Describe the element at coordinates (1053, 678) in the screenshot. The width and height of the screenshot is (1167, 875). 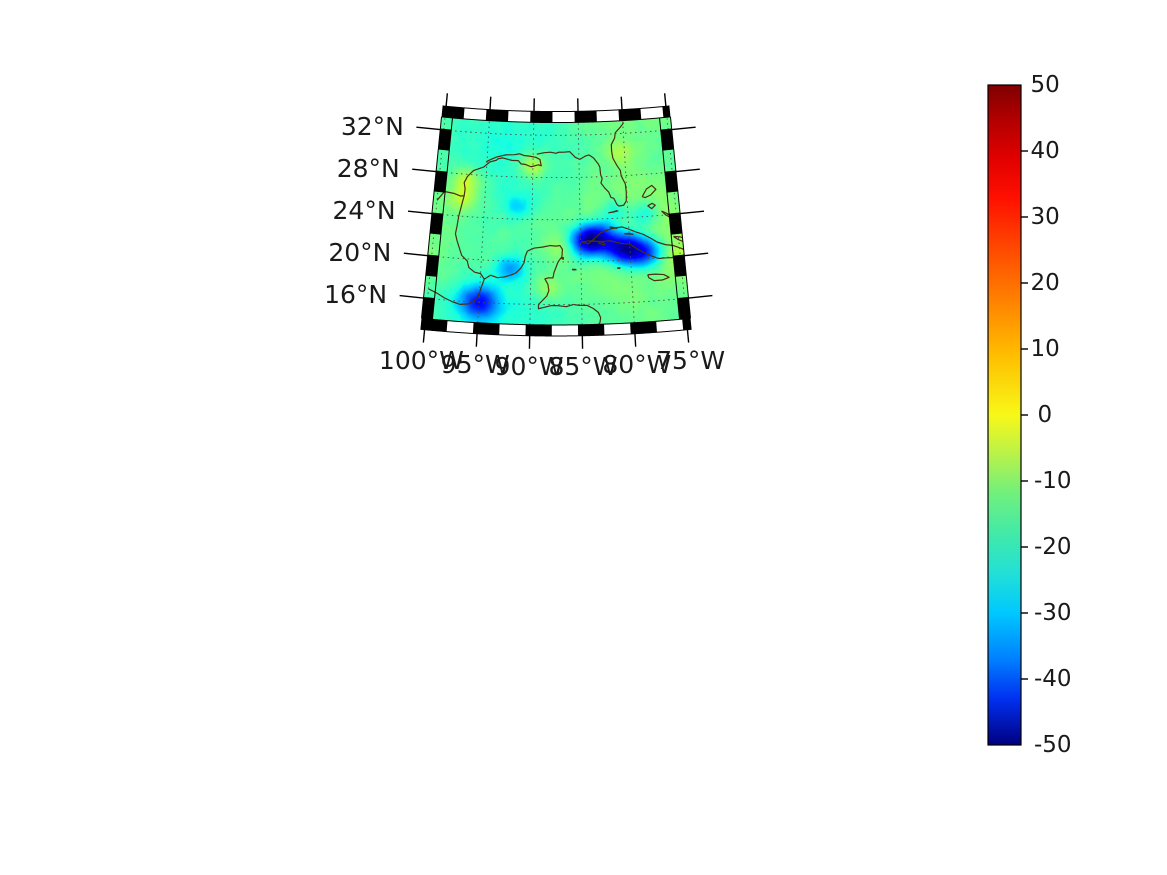
I see `colorbar-tick-9: -40` at that location.